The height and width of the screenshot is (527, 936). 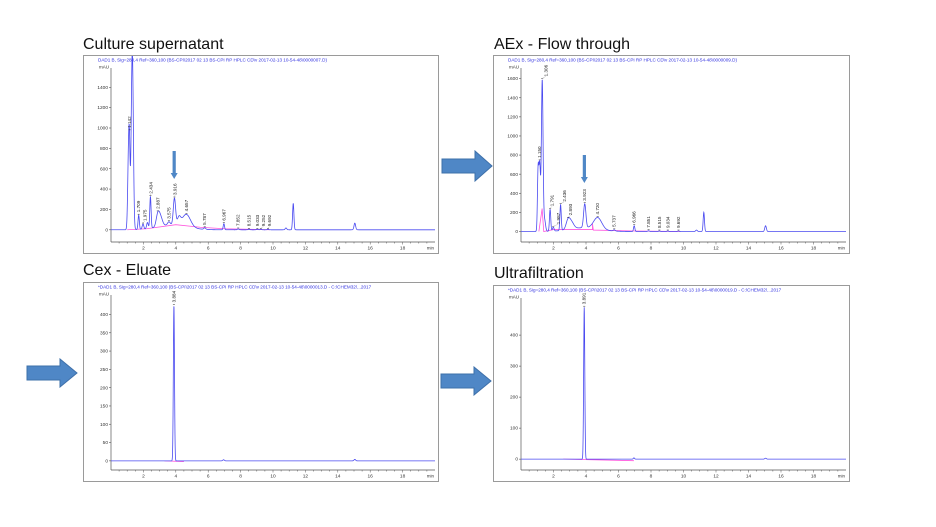 What do you see at coordinates (634, 217) in the screenshot?
I see `peak-label: 6.966` at bounding box center [634, 217].